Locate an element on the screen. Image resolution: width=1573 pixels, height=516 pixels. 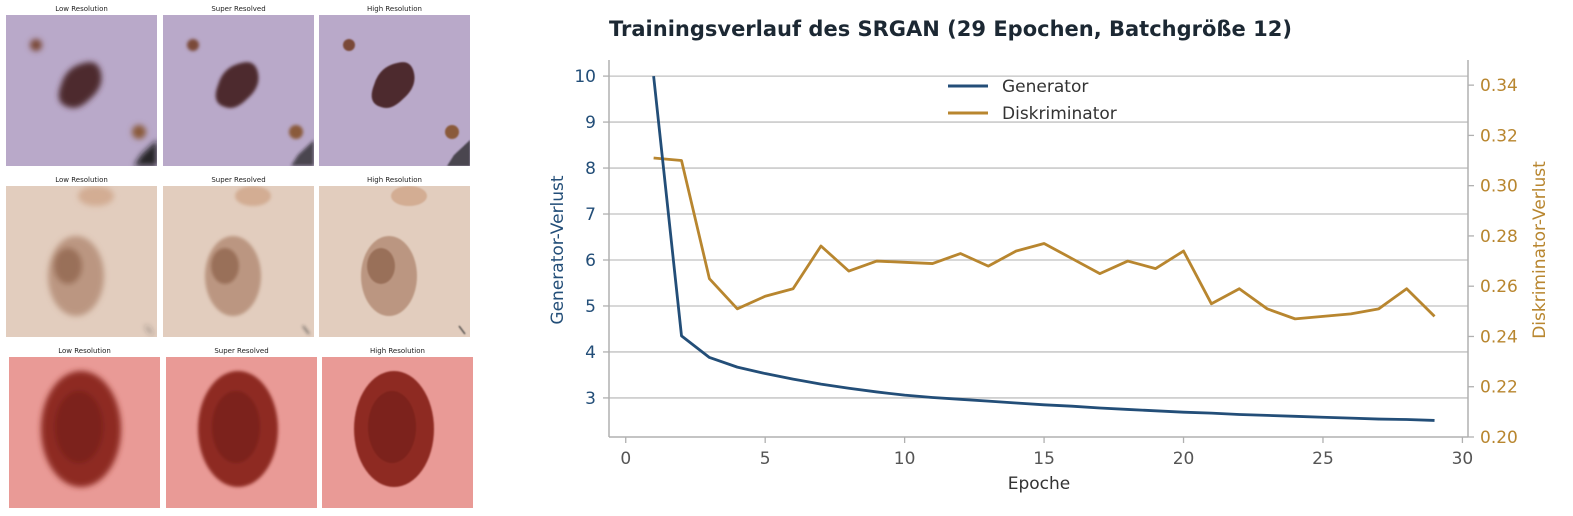
y-tick-label-right: 0.22 is located at coordinates (1499, 388).